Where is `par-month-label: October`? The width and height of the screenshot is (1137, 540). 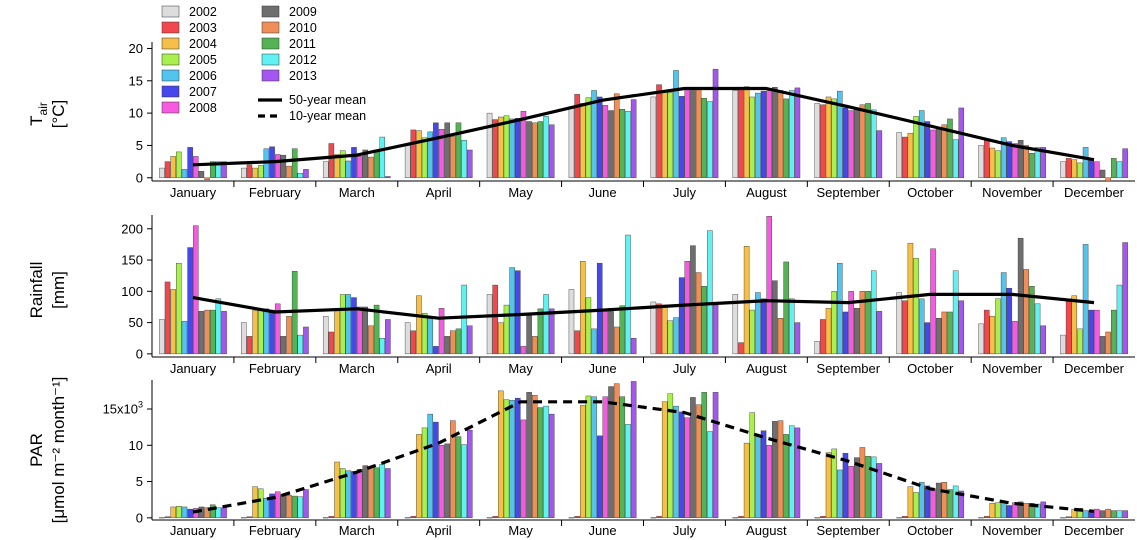
par-month-label: October is located at coordinates (930, 530).